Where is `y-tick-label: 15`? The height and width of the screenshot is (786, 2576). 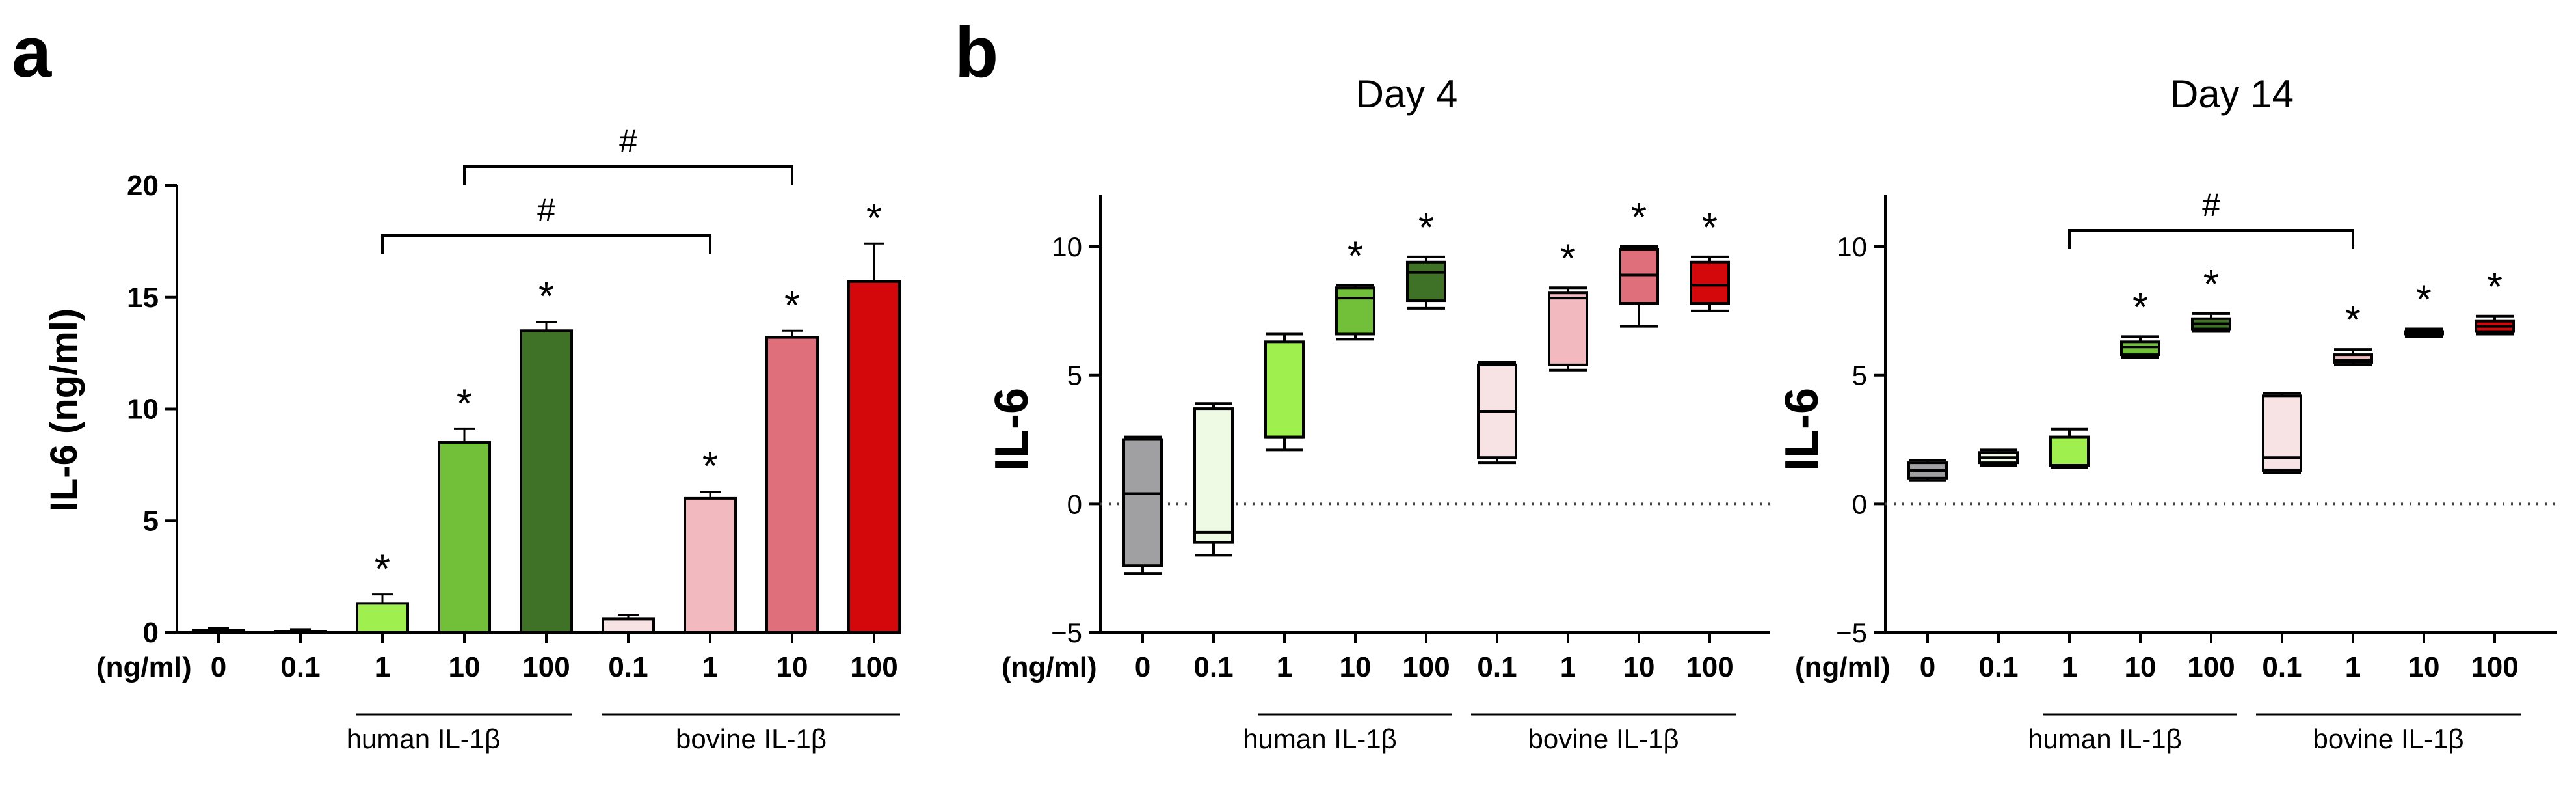
y-tick-label: 15 is located at coordinates (143, 298).